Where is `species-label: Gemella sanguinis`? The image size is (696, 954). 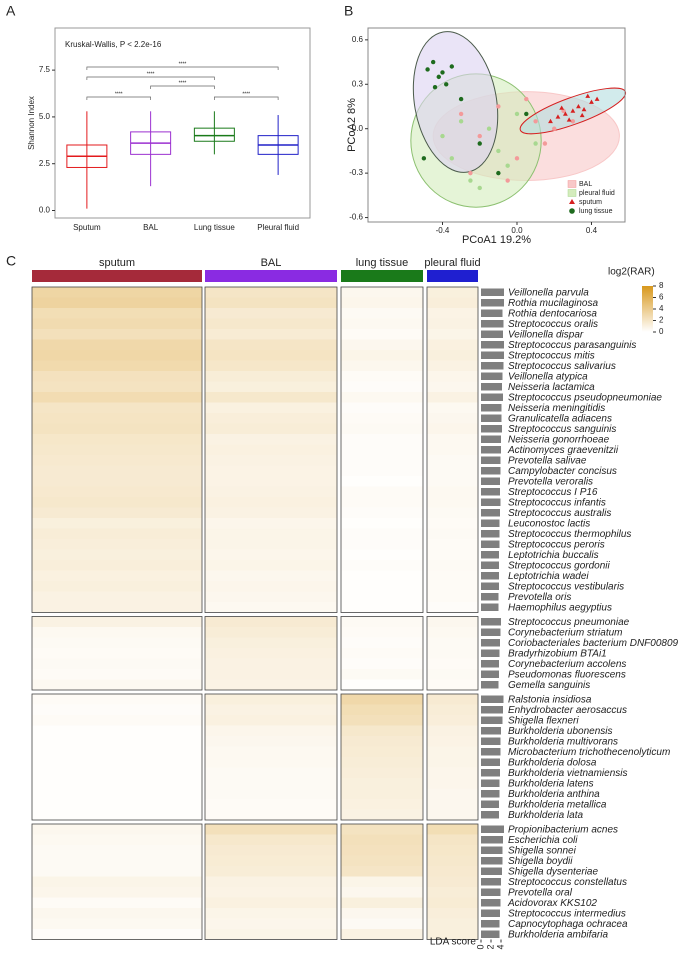
species-label: Gemella sanguinis is located at coordinates (549, 685).